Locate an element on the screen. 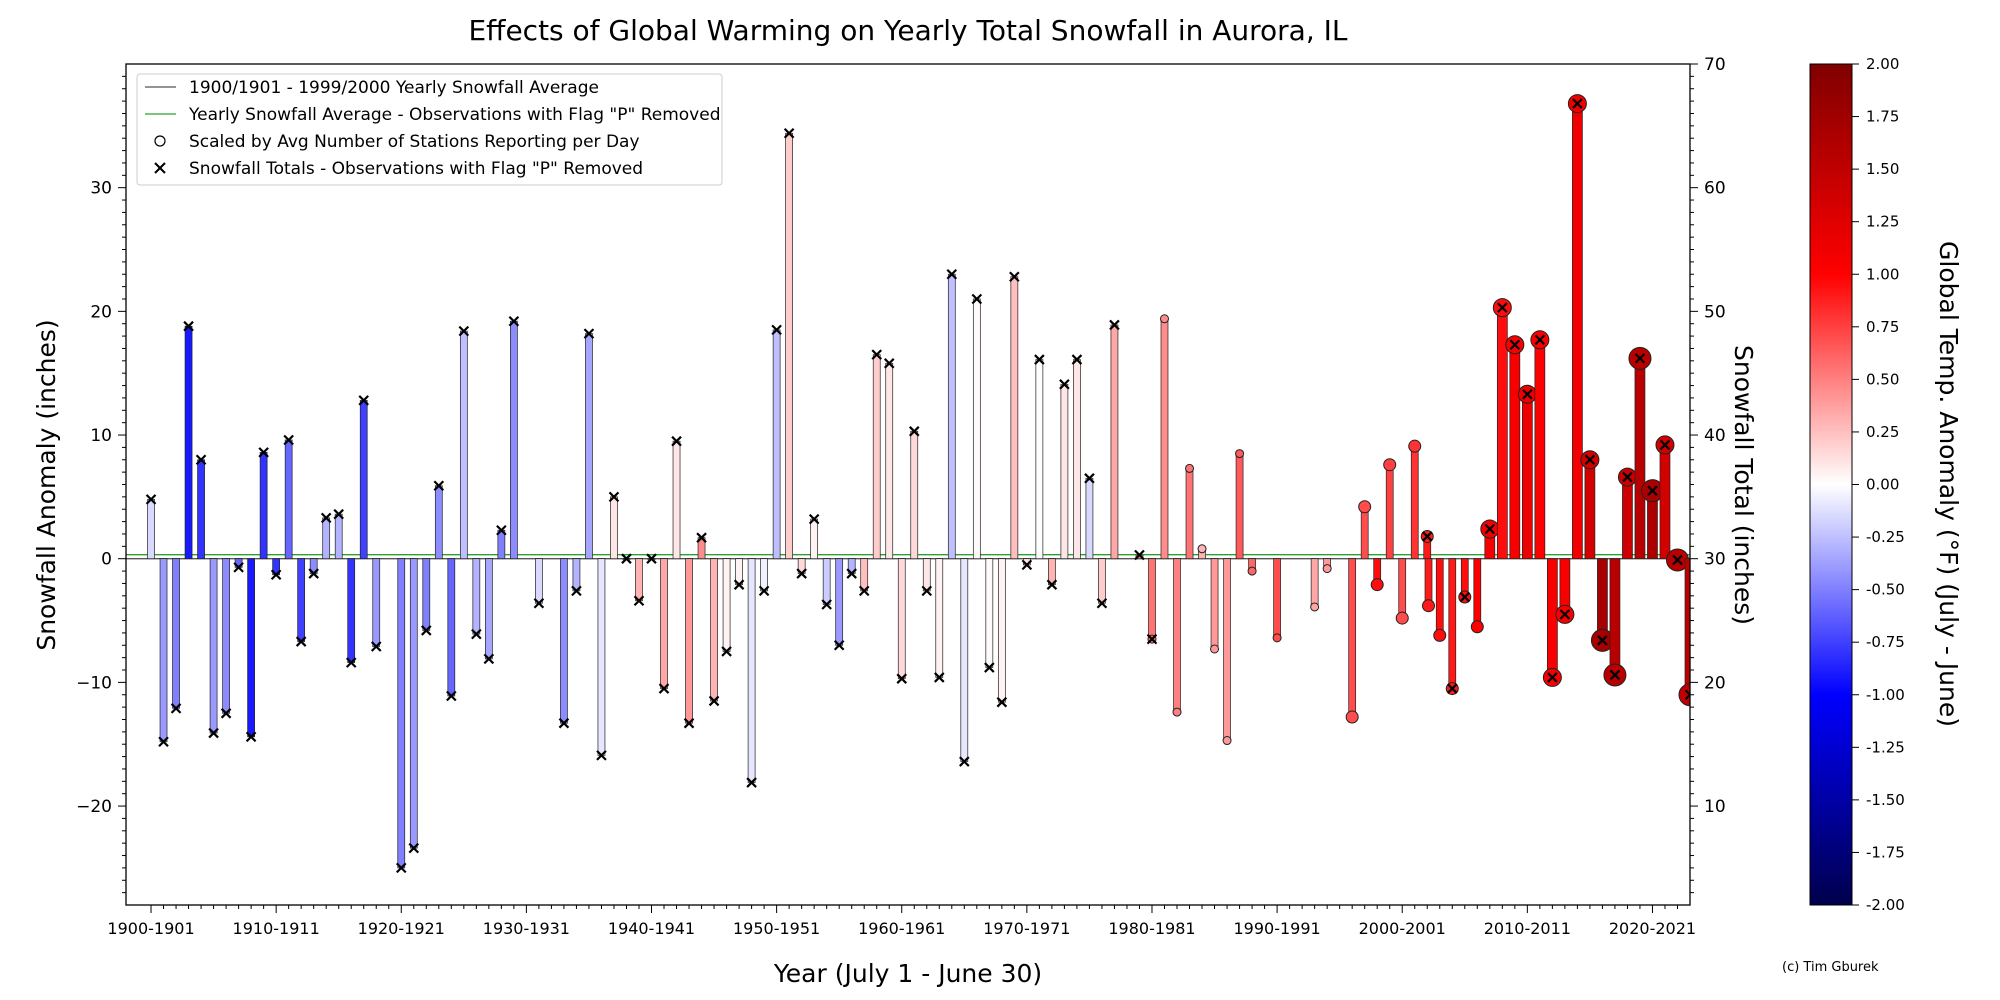 This screenshot has height=1000, width=2000. colorbar-tick-label: 1.75 is located at coordinates (1882, 117).